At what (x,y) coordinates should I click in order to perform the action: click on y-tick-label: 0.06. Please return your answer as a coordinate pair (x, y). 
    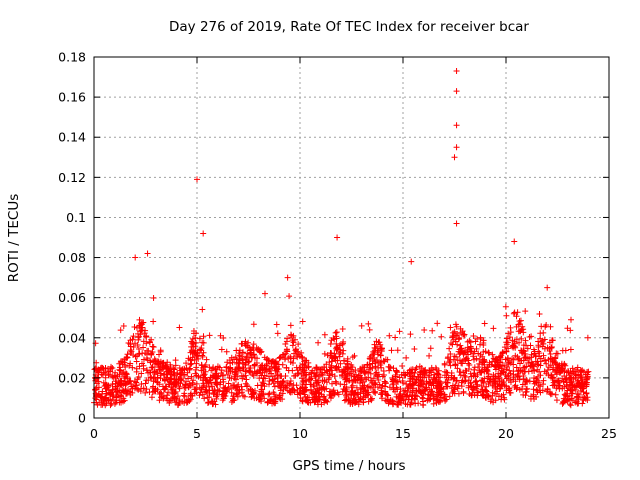
    Looking at the image, I should click on (72, 297).